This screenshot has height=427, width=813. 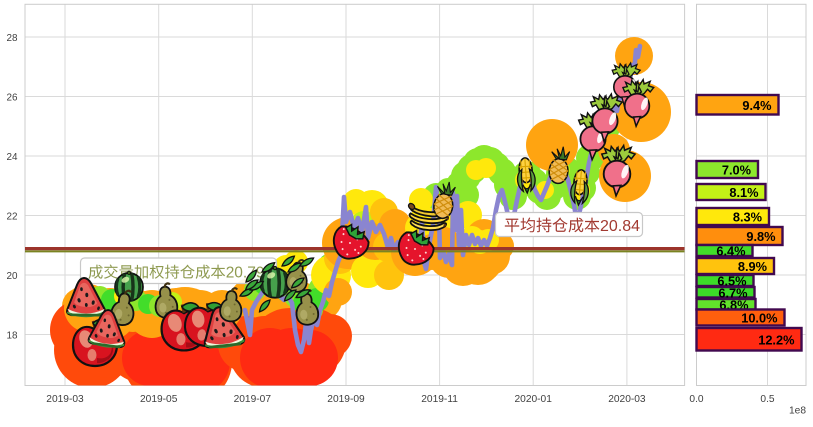 I want to click on svg-text: 26, so click(x=12, y=97).